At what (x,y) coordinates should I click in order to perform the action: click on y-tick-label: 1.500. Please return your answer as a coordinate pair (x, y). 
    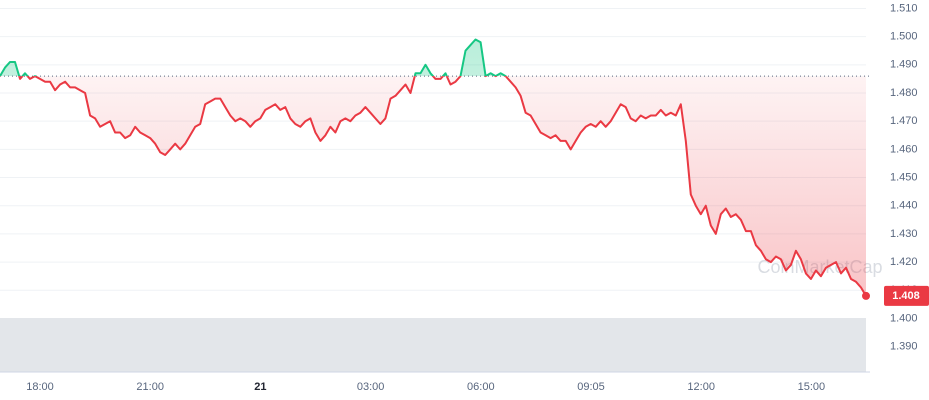
    Looking at the image, I should click on (904, 37).